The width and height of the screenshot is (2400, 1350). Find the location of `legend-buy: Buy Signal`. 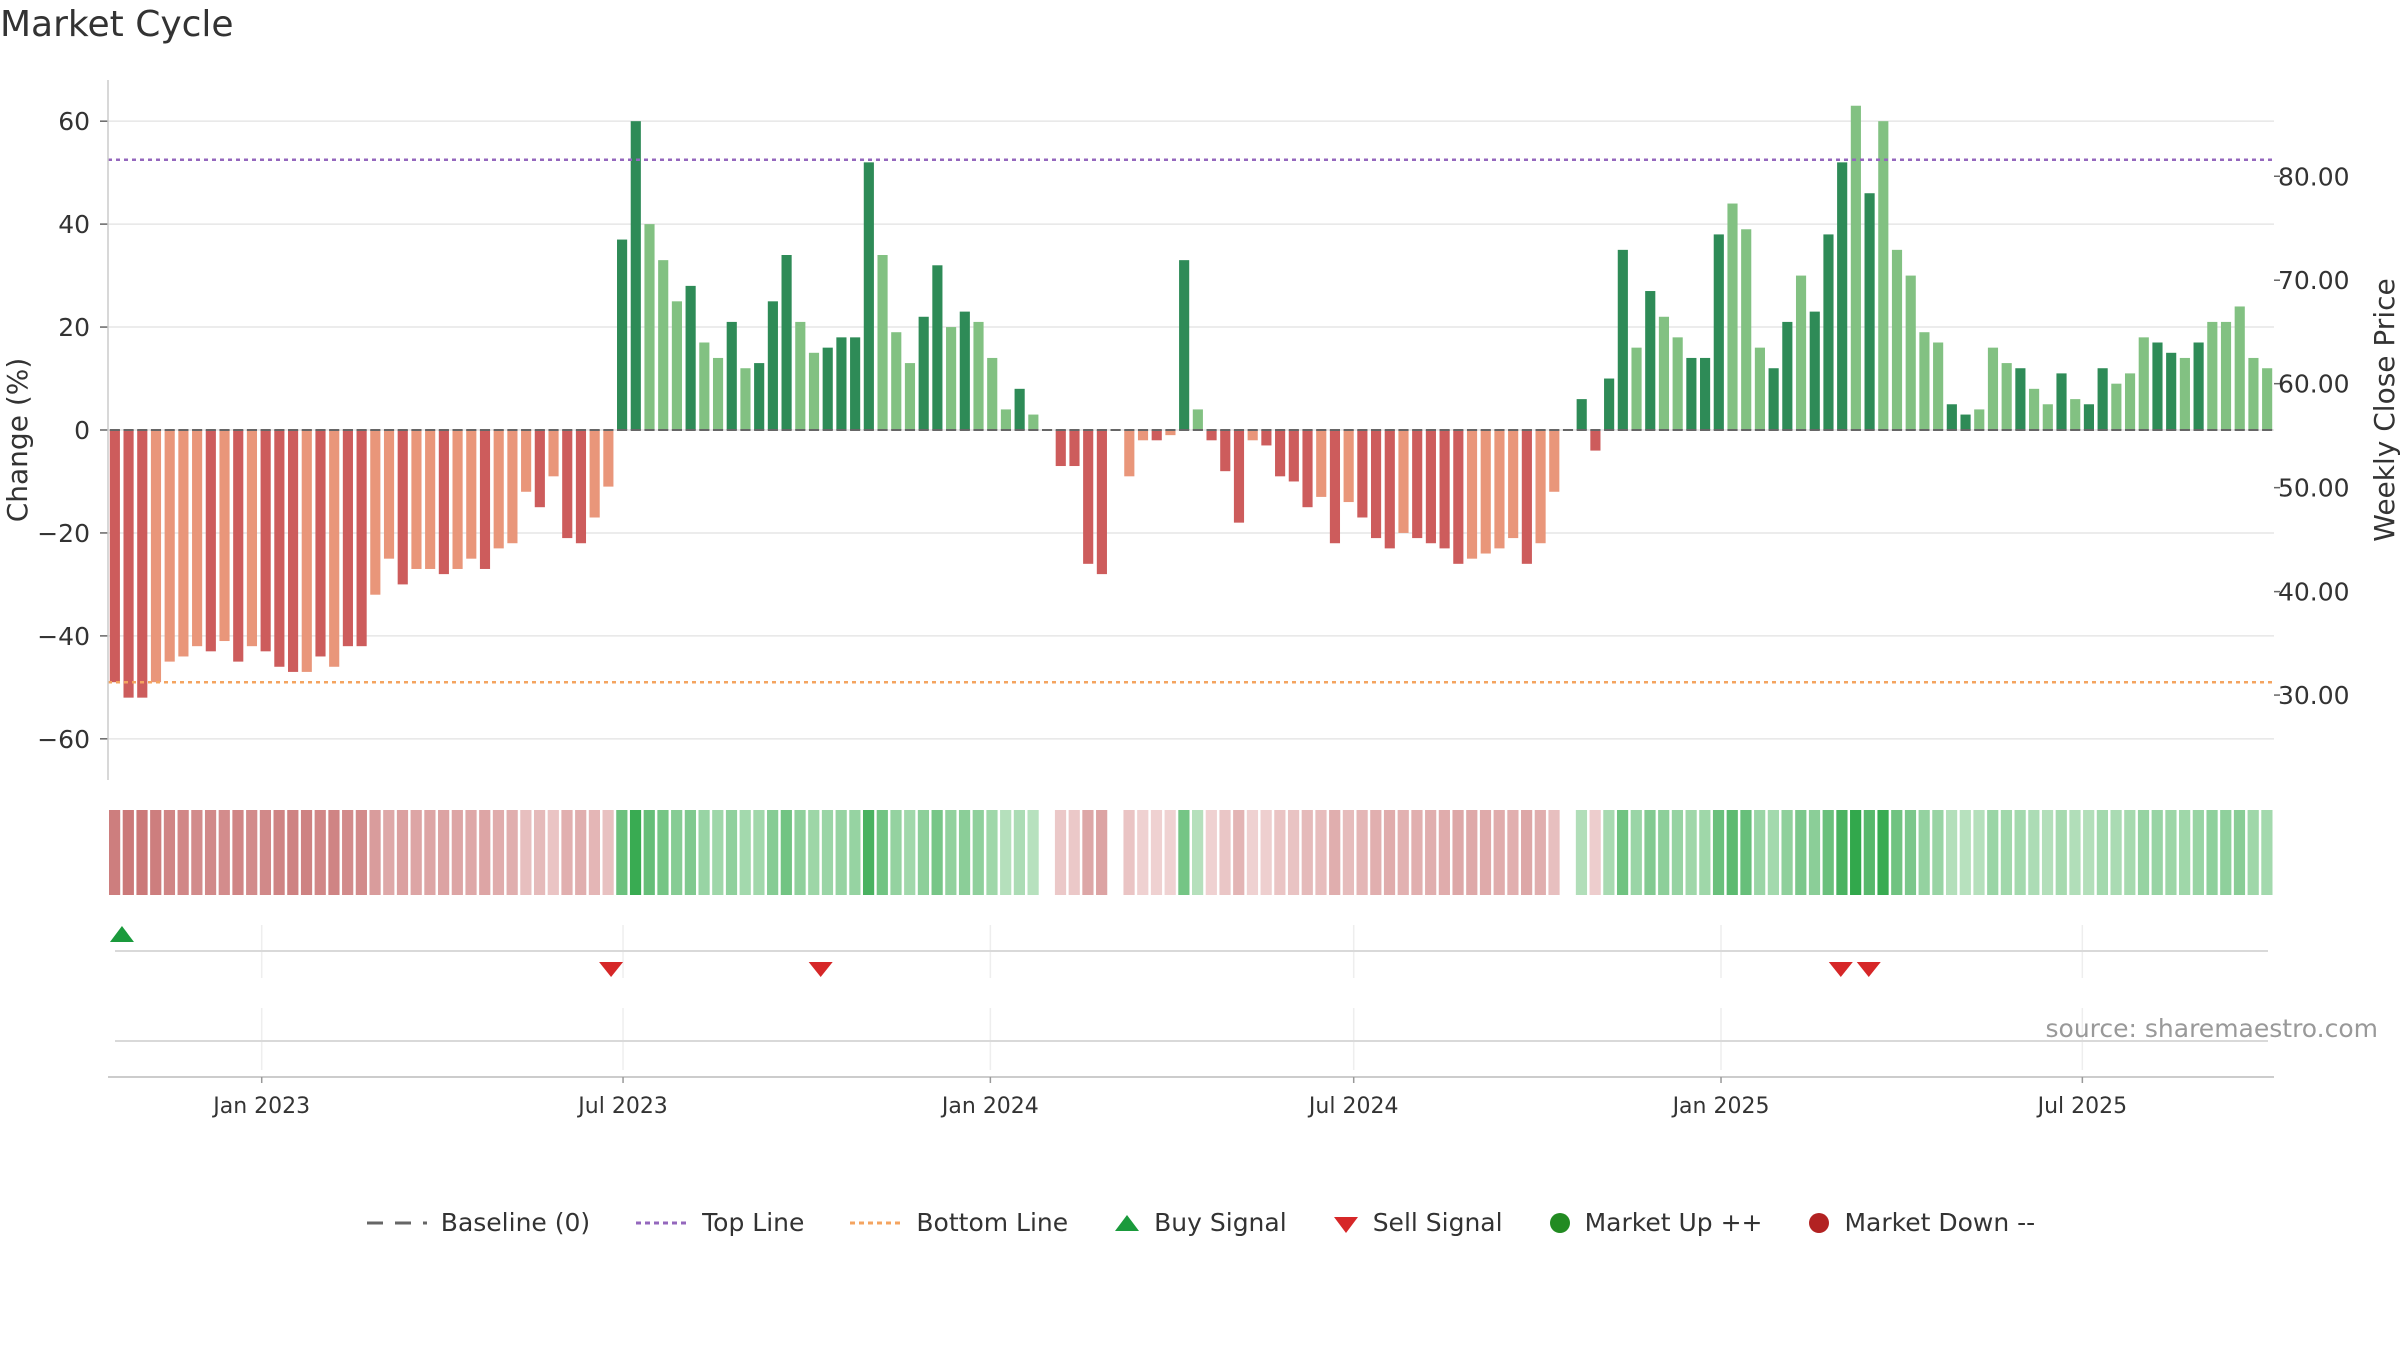

legend-buy: Buy Signal is located at coordinates (1199, 1222).